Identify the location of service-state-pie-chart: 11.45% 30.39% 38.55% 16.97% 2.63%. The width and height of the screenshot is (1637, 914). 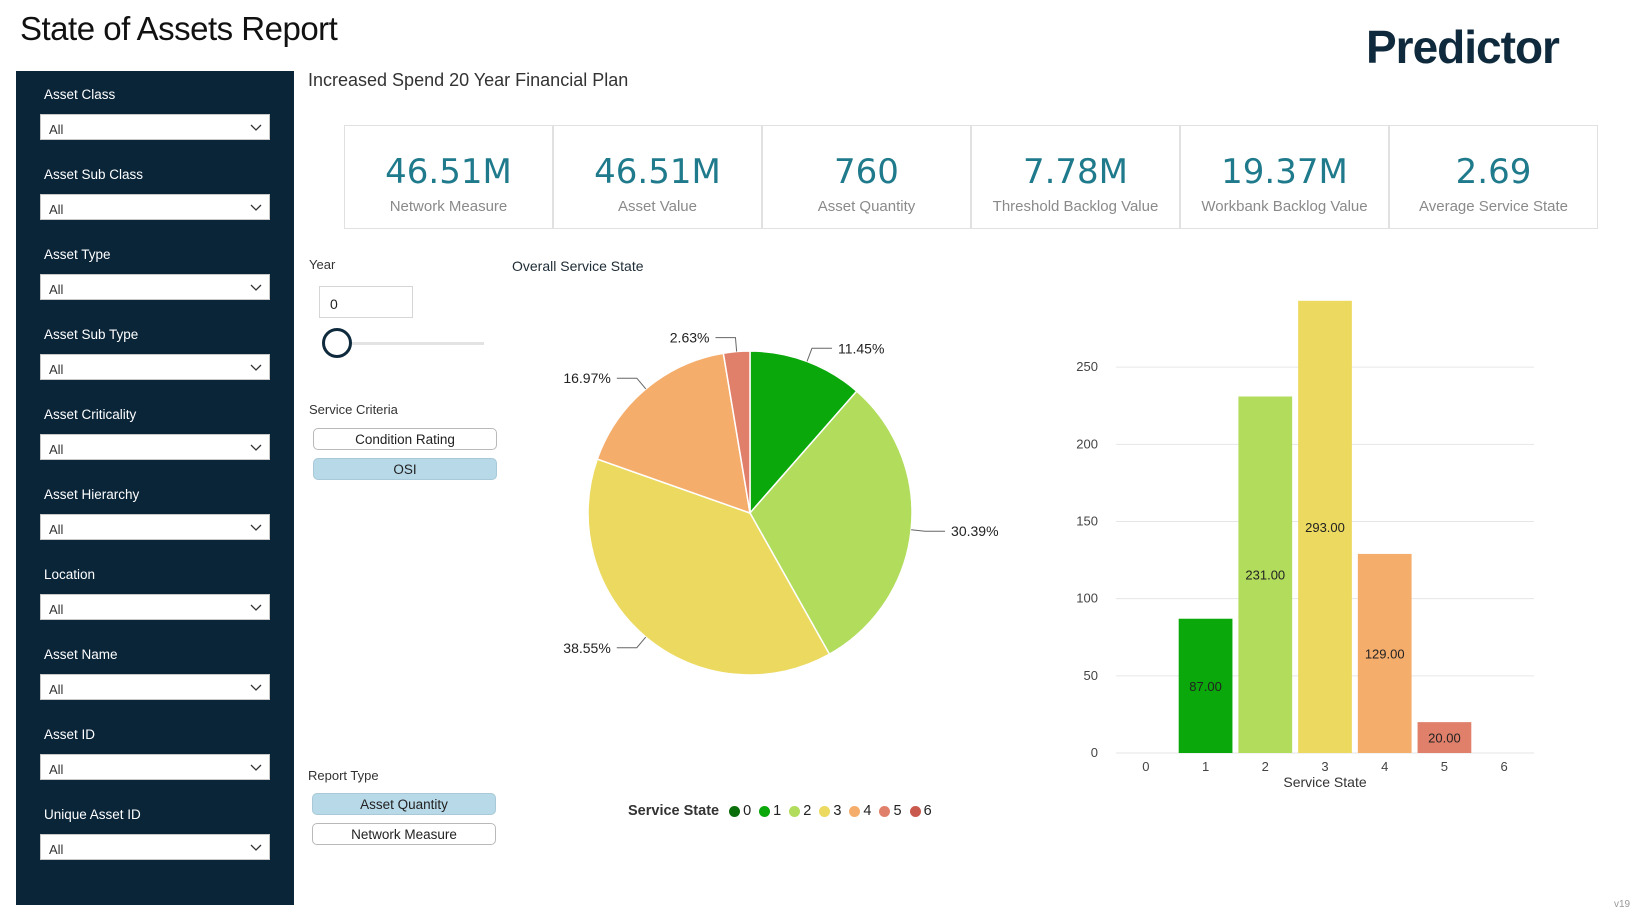
(781, 503).